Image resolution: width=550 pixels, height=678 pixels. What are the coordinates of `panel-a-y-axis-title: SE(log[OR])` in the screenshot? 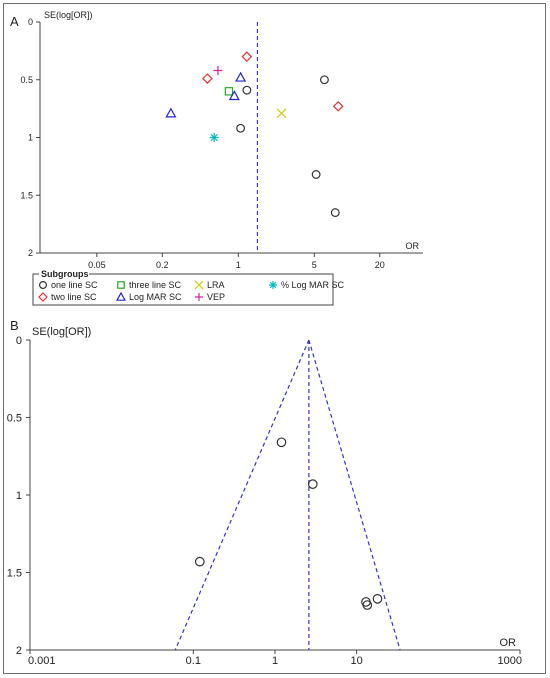 It's located at (68, 15).